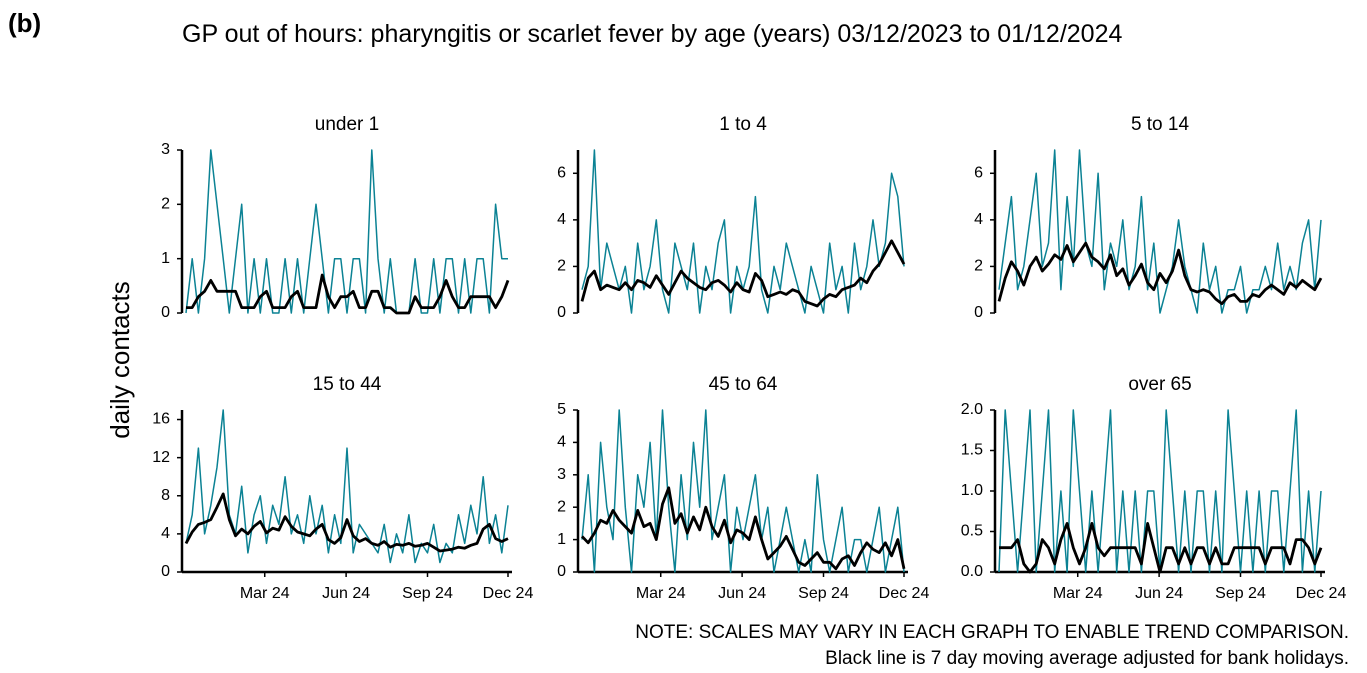 This screenshot has height=673, width=1367. Describe the element at coordinates (1159, 384) in the screenshot. I see `panel-title: over 65` at that location.